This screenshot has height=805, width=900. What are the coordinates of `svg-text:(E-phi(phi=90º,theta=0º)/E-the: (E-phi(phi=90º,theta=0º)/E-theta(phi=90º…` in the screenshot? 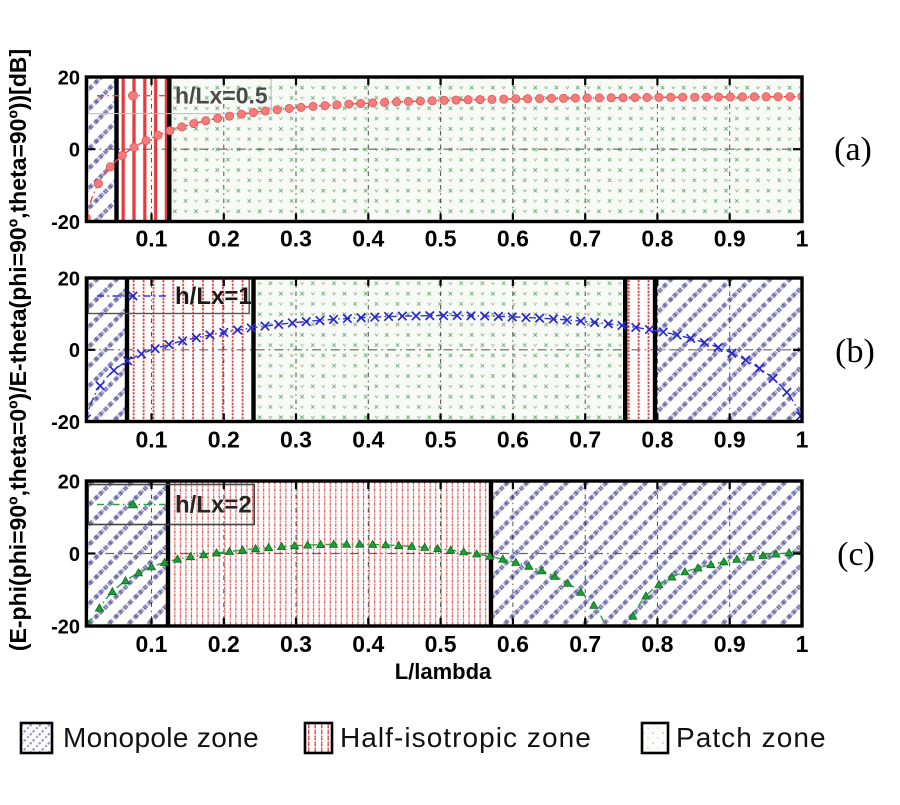 It's located at (18, 350).